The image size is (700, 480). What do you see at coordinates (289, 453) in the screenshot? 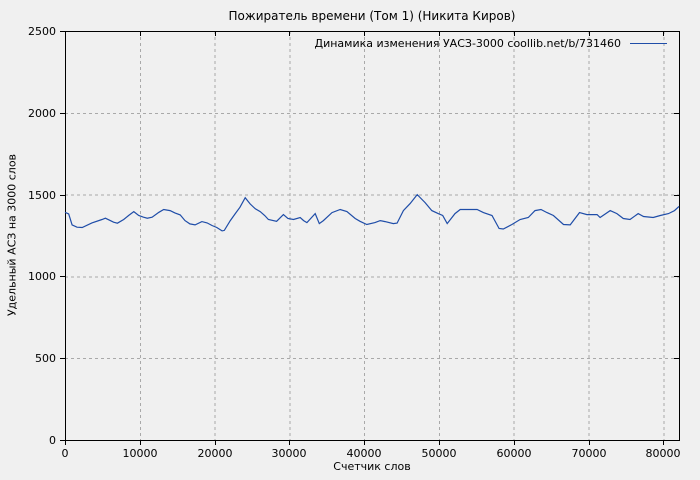
I see `x-tick-label: 30000` at bounding box center [289, 453].